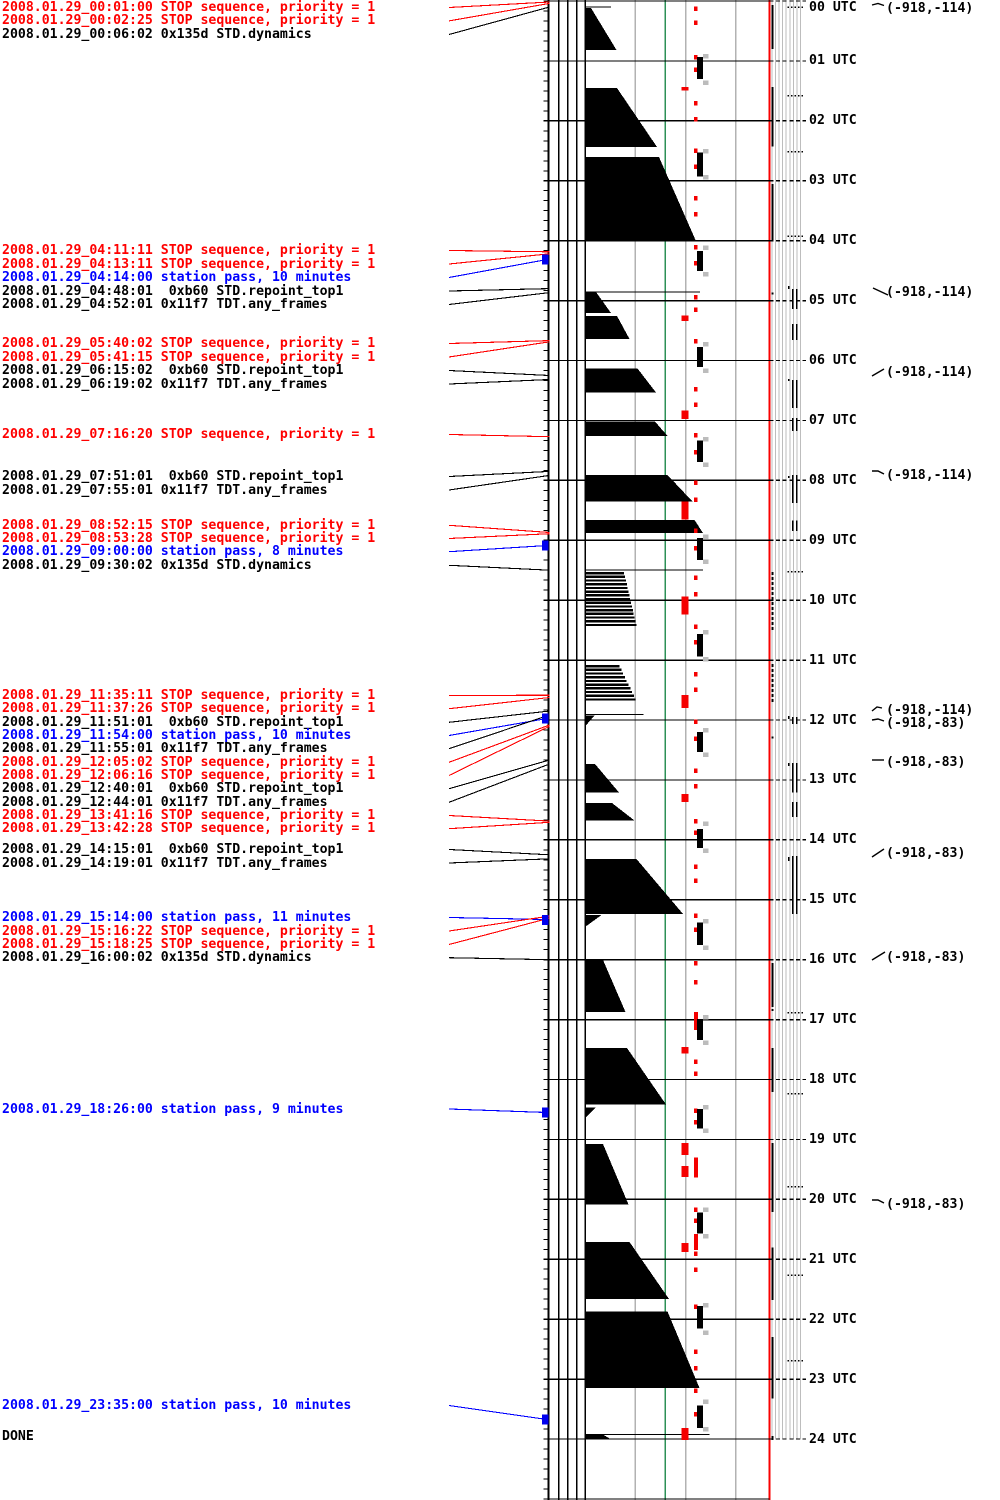 The height and width of the screenshot is (1500, 1000). Describe the element at coordinates (833, 1439) in the screenshot. I see `hour-label: 24 UTC` at that location.